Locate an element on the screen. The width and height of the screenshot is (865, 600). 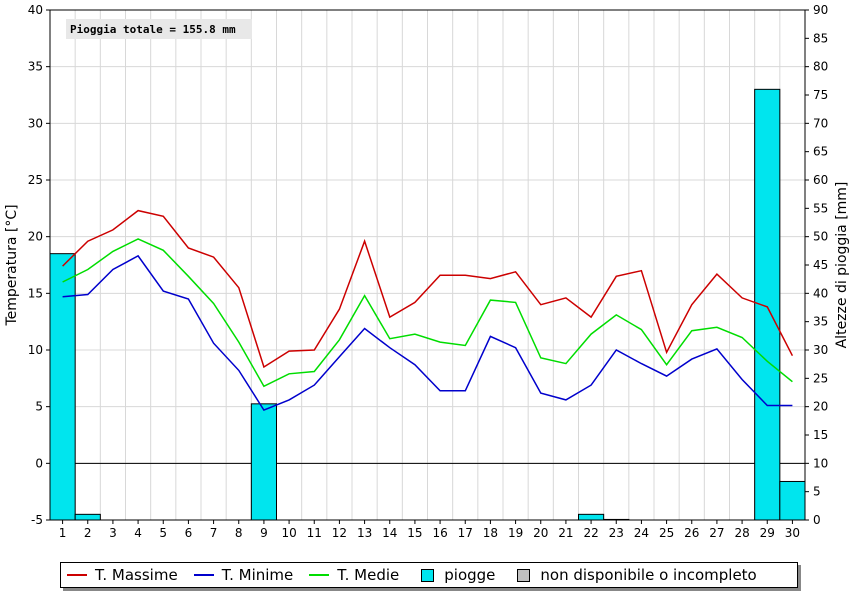
legend-swatch-na is located at coordinates (524, 575).